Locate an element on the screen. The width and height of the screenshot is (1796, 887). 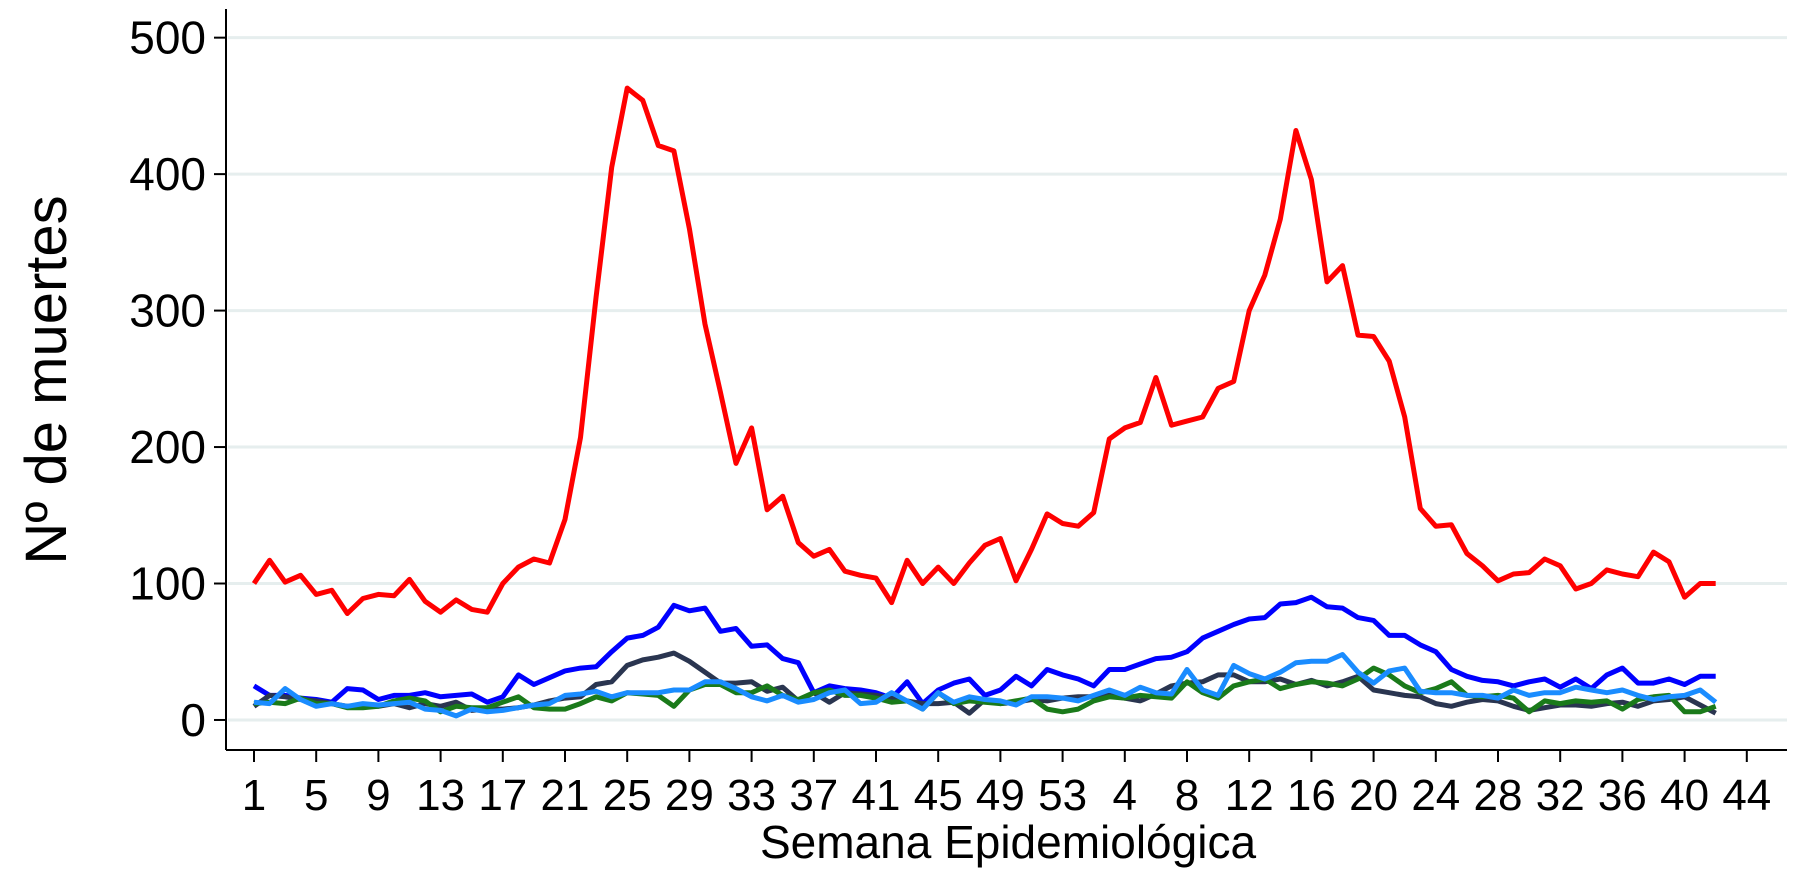
x-tick-label: 1 is located at coordinates (254, 795).